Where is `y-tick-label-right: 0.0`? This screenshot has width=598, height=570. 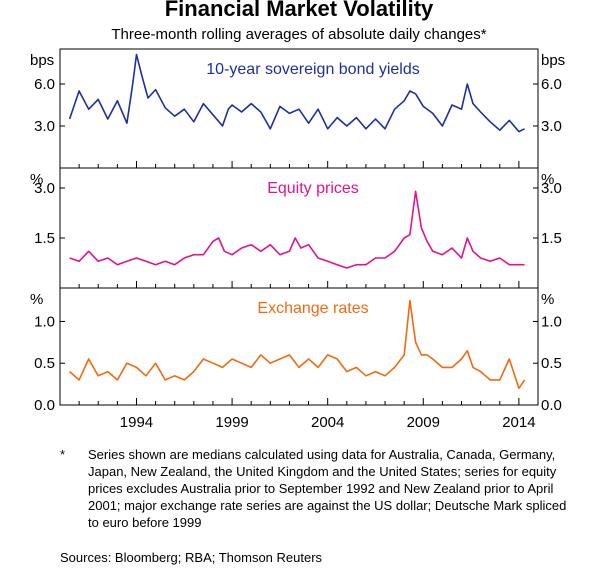 y-tick-label-right: 0.0 is located at coordinates (551, 405).